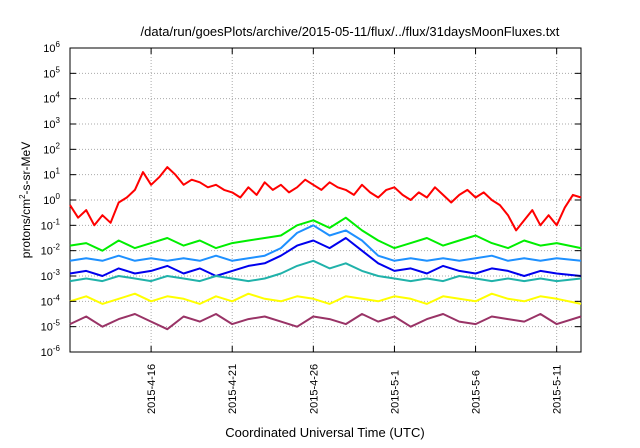 The image size is (640, 448). I want to click on y-tick-label-exp: -2, so click(57, 247).